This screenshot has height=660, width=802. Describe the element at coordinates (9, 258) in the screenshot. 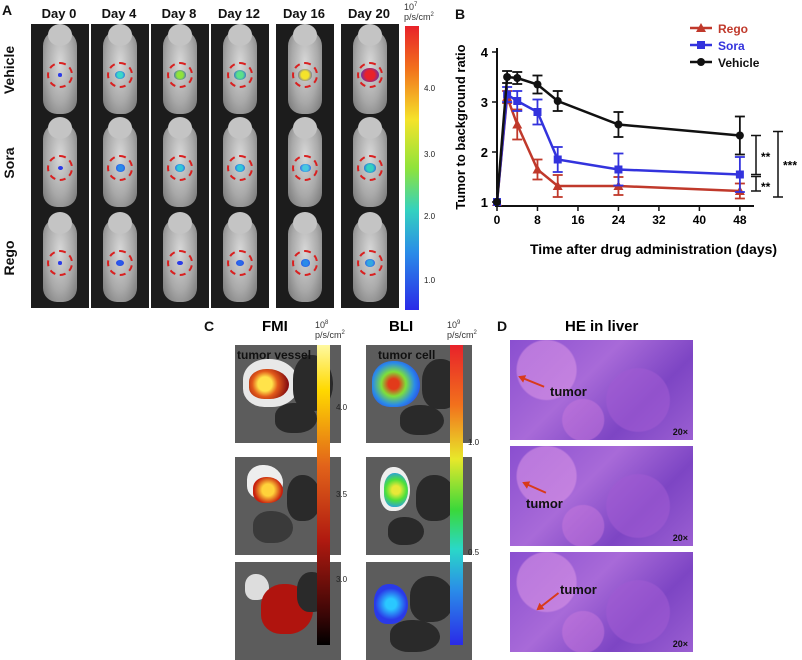

I see `row-label-rego: Rego` at that location.